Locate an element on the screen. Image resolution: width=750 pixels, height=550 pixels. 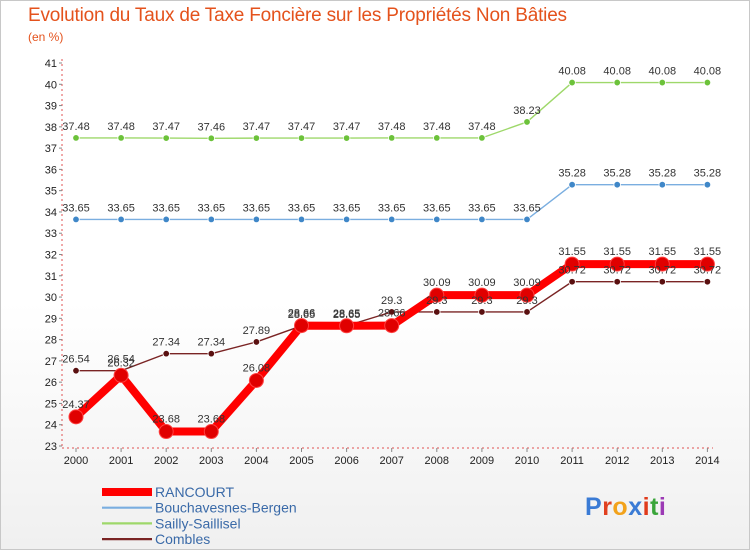
x-tick-label: 2010 is located at coordinates (527, 461).